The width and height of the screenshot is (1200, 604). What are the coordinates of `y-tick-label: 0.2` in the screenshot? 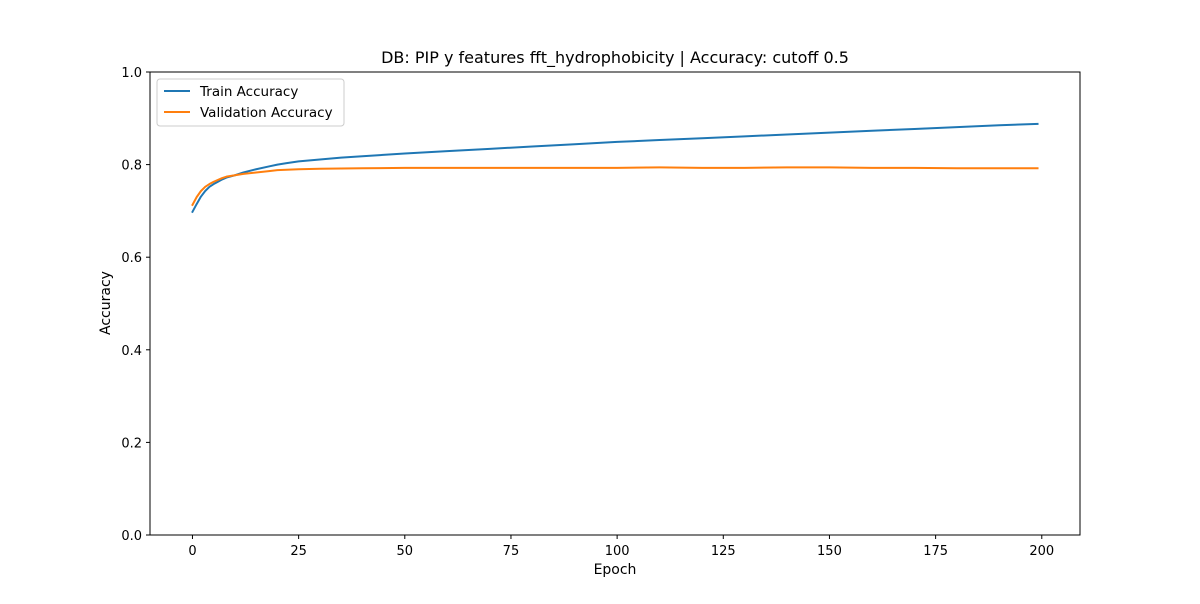 It's located at (131, 443).